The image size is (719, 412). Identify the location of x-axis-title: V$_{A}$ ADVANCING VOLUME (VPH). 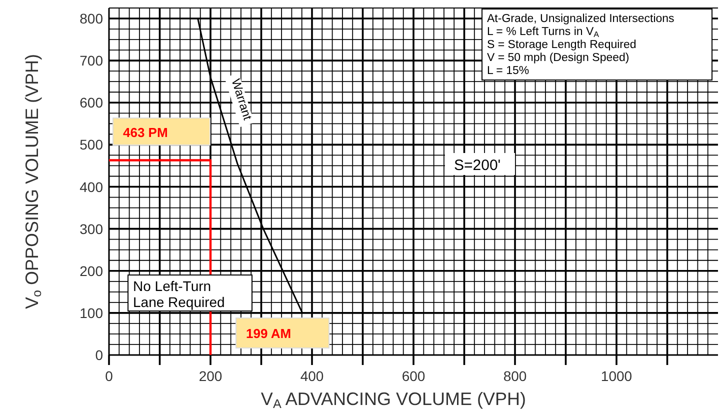
(393, 400).